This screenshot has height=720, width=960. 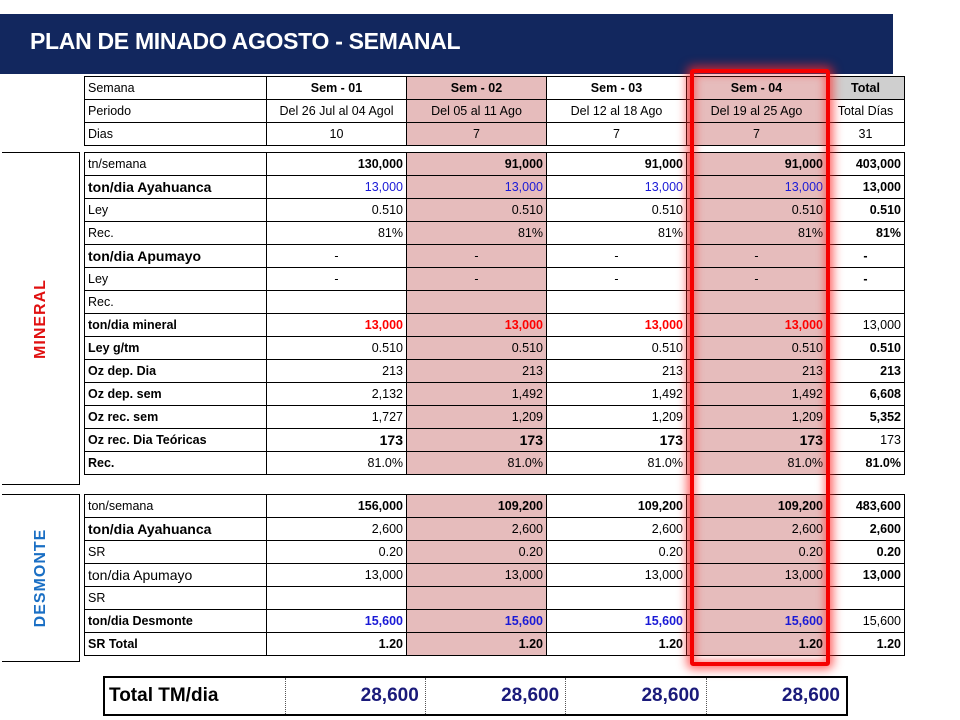 I want to click on week-3-cell: Del 12 al 18 Ago, so click(x=616, y=111).